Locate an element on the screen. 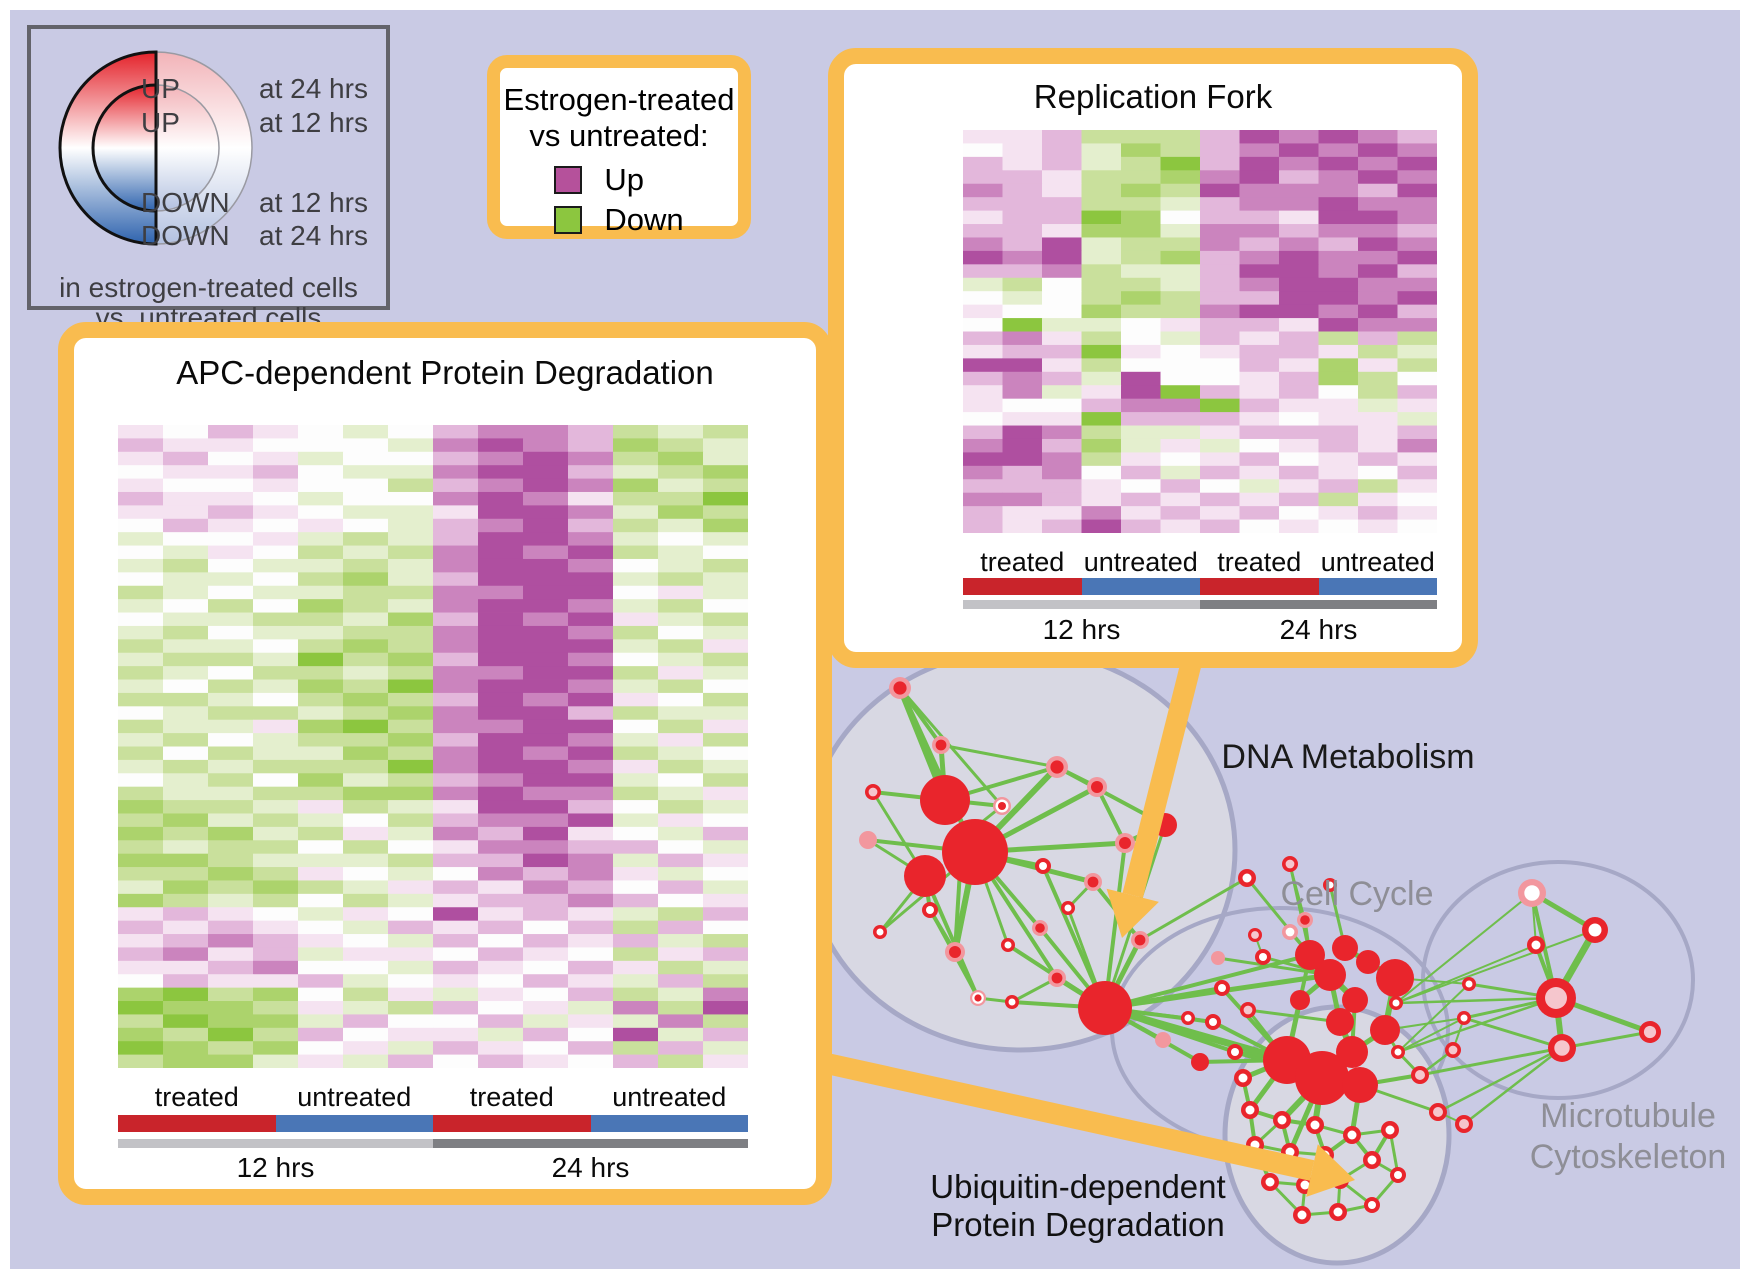 This screenshot has height=1279, width=1750. network-node-c16 is located at coordinates (1330, 975).